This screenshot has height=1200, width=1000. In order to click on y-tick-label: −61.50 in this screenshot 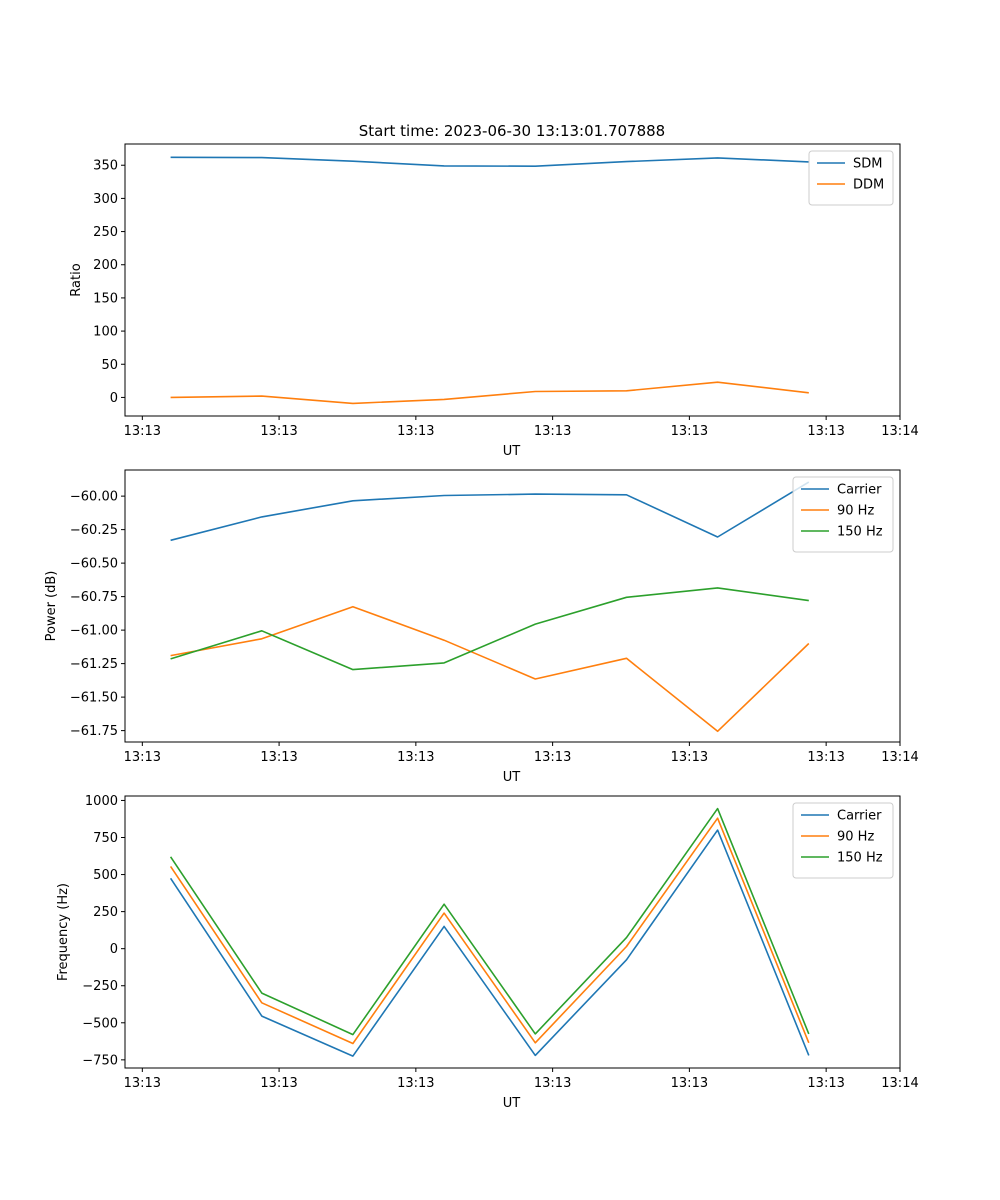, I will do `click(94, 698)`.